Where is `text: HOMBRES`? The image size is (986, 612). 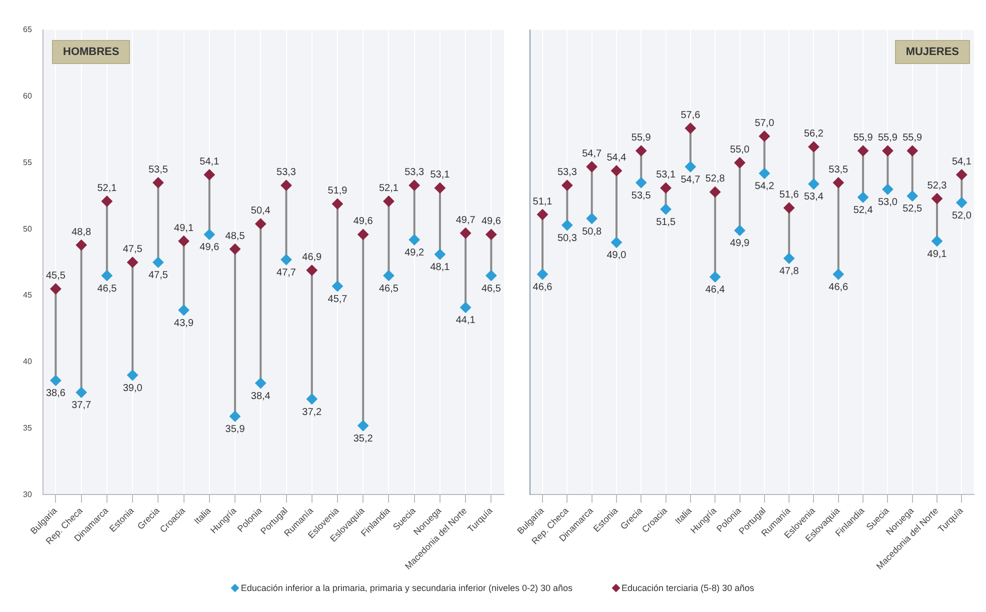
text: HOMBRES is located at coordinates (91, 52).